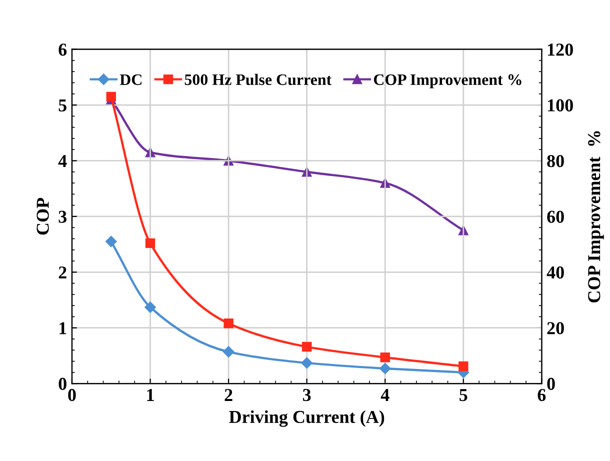  Describe the element at coordinates (560, 105) in the screenshot. I see `y2-tick-label: 100` at that location.